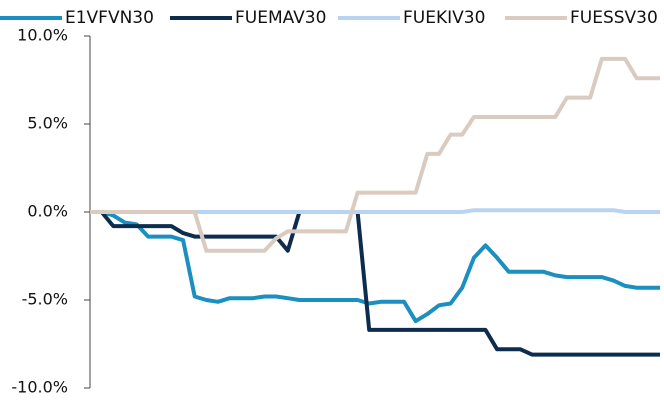 The image size is (664, 403). What do you see at coordinates (444, 18) in the screenshot?
I see `legend-label: FUEKIV30` at bounding box center [444, 18].